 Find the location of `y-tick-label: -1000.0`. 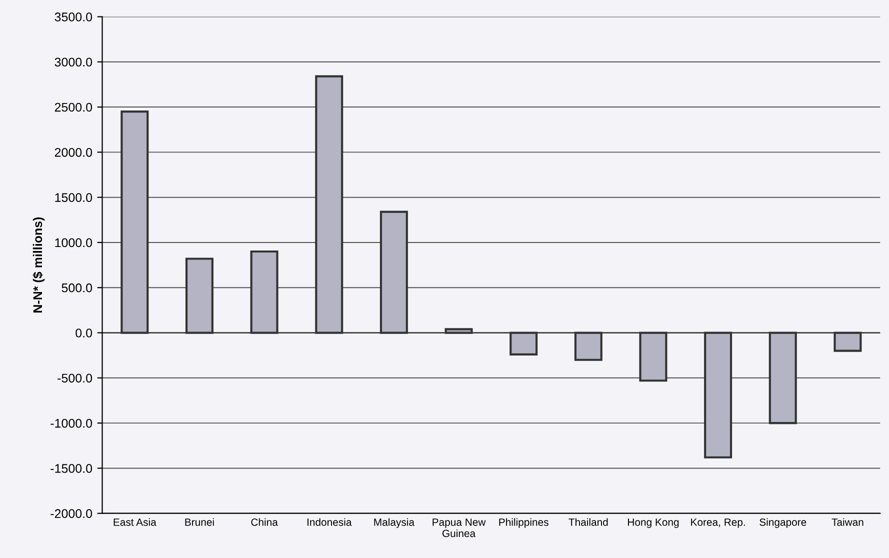

y-tick-label: -1000.0 is located at coordinates (71, 423).